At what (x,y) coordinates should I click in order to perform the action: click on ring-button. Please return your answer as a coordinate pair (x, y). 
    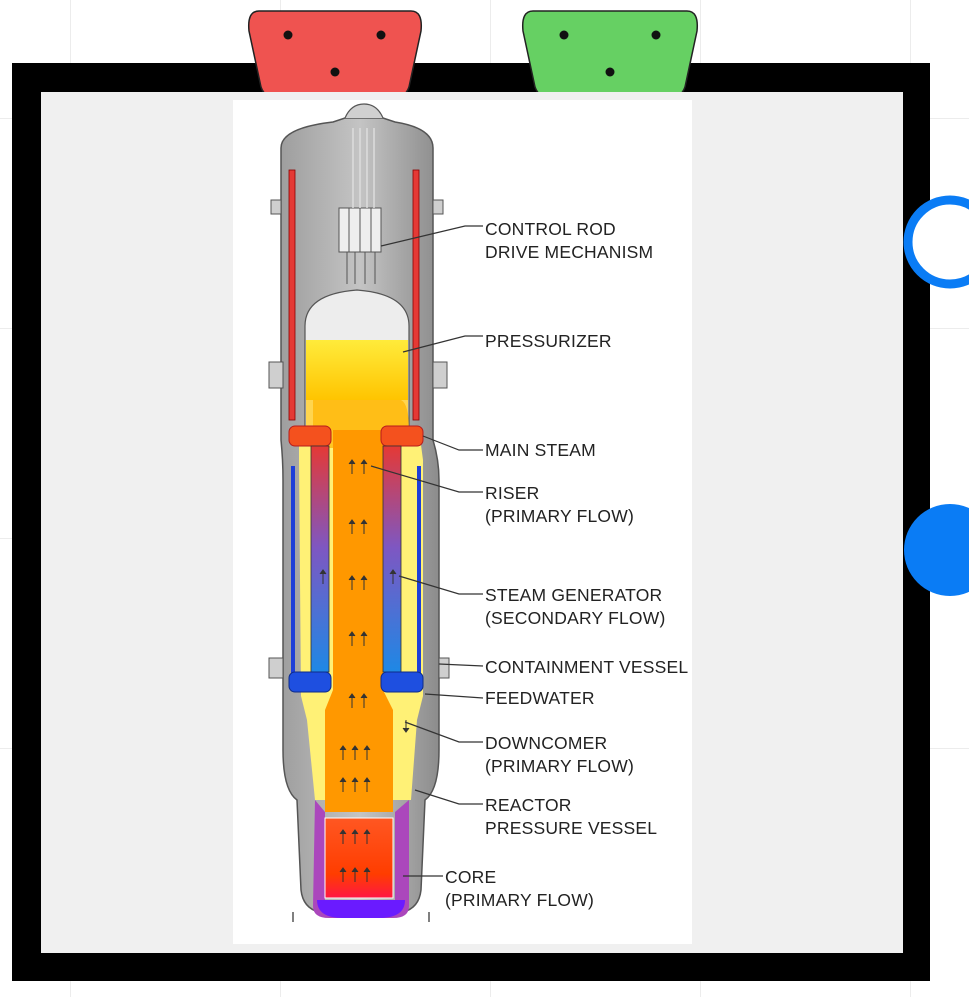
    Looking at the image, I should click on (935, 242).